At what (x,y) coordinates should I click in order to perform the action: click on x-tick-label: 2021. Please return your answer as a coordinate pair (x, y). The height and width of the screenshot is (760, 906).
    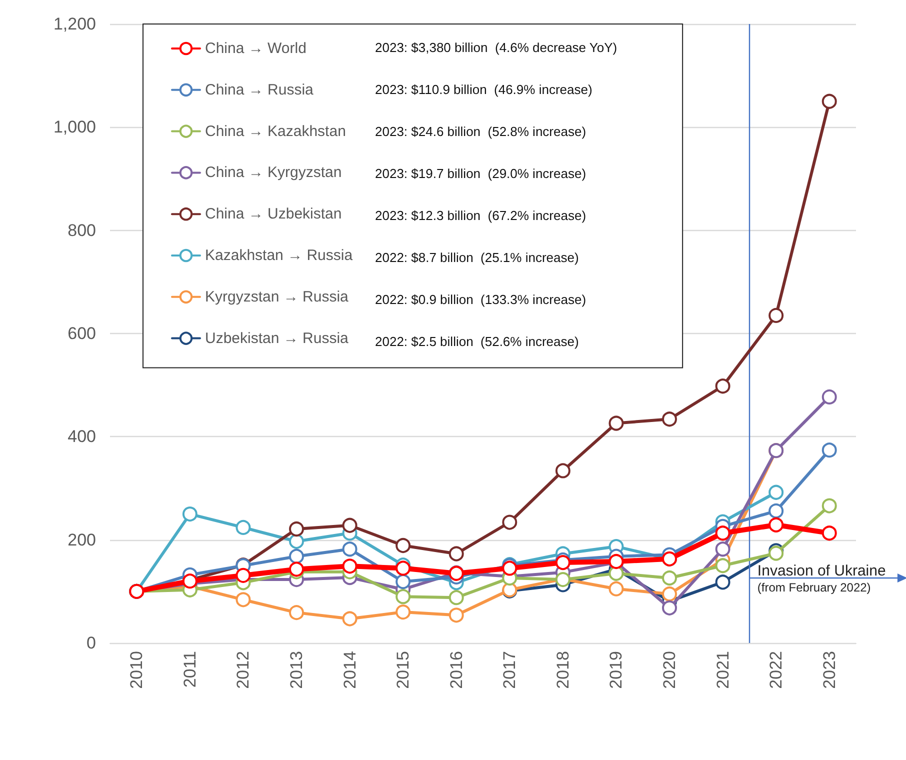
    Looking at the image, I should click on (722, 670).